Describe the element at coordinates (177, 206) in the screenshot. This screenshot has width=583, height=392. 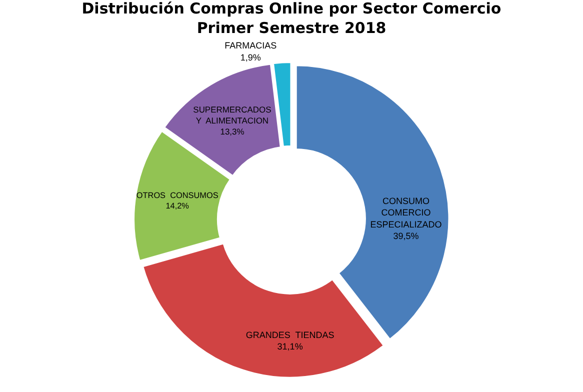
I see `data-label: 14,2%` at that location.